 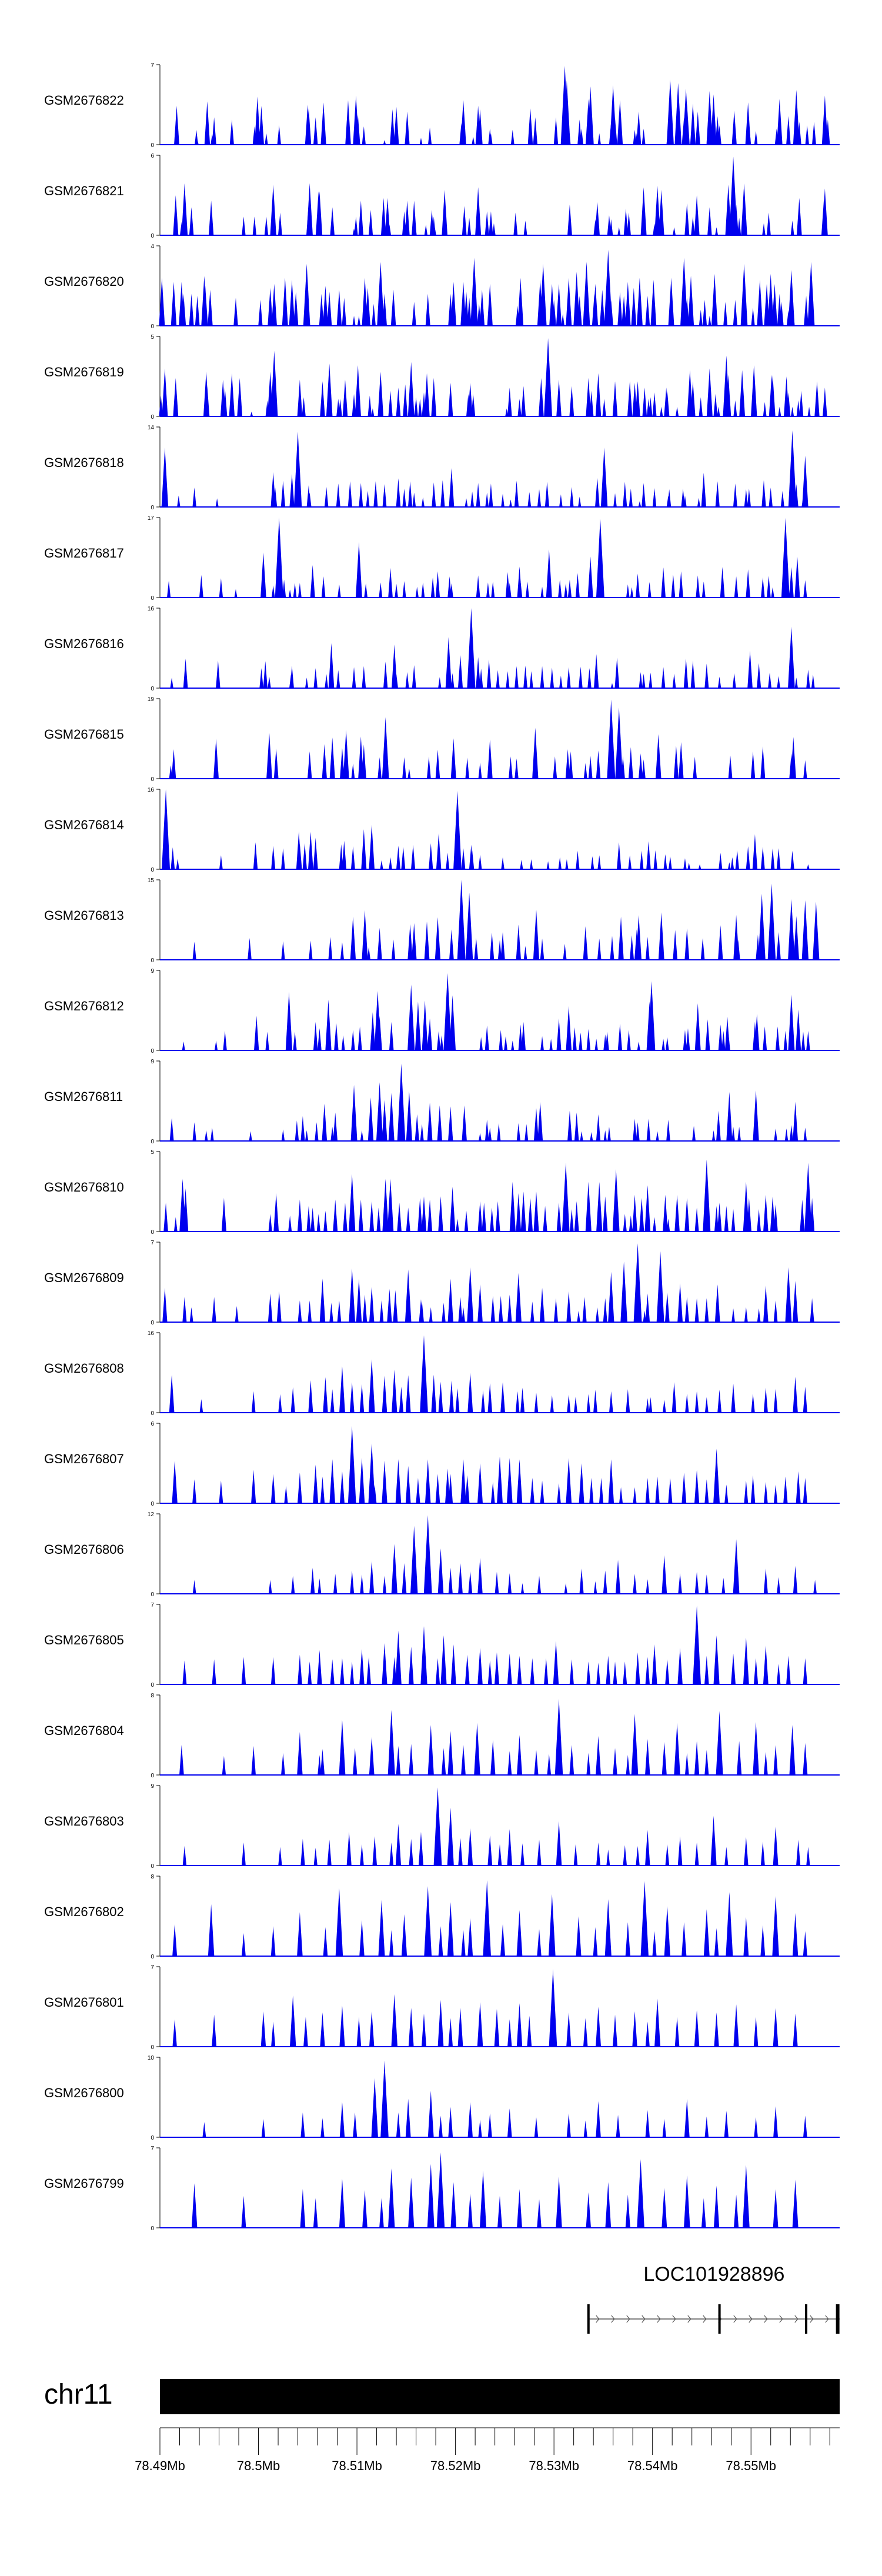 What do you see at coordinates (500, 195) in the screenshot?
I see `coverage-area` at bounding box center [500, 195].